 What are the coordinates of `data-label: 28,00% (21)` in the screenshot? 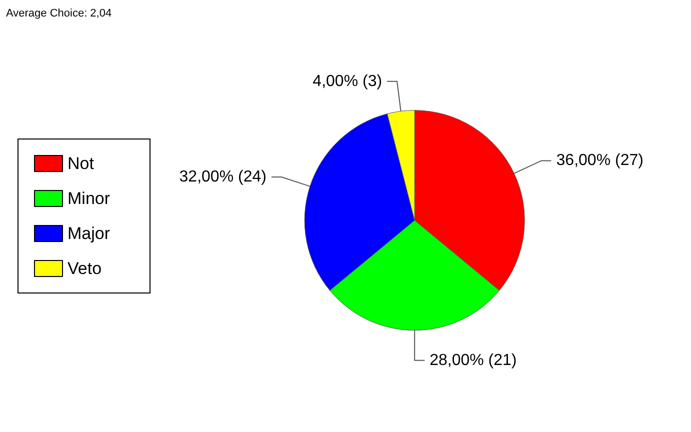 It's located at (473, 360).